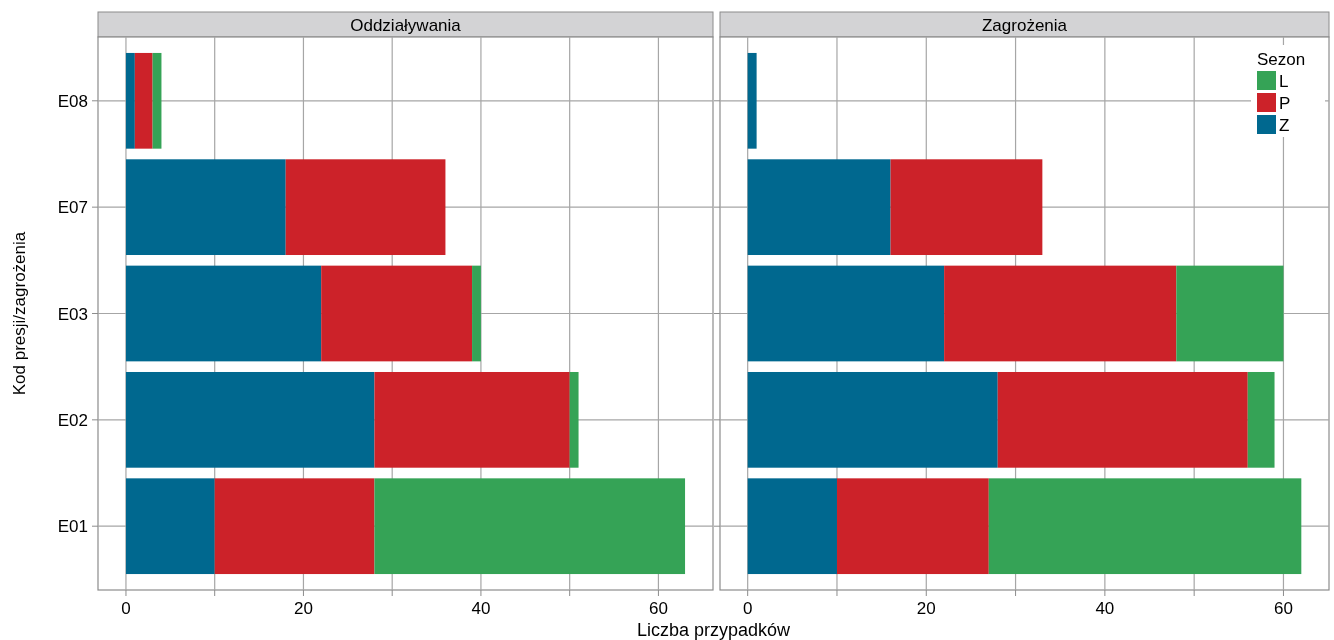 The image size is (1334, 640). I want to click on y-tick-label: E07, so click(72, 208).